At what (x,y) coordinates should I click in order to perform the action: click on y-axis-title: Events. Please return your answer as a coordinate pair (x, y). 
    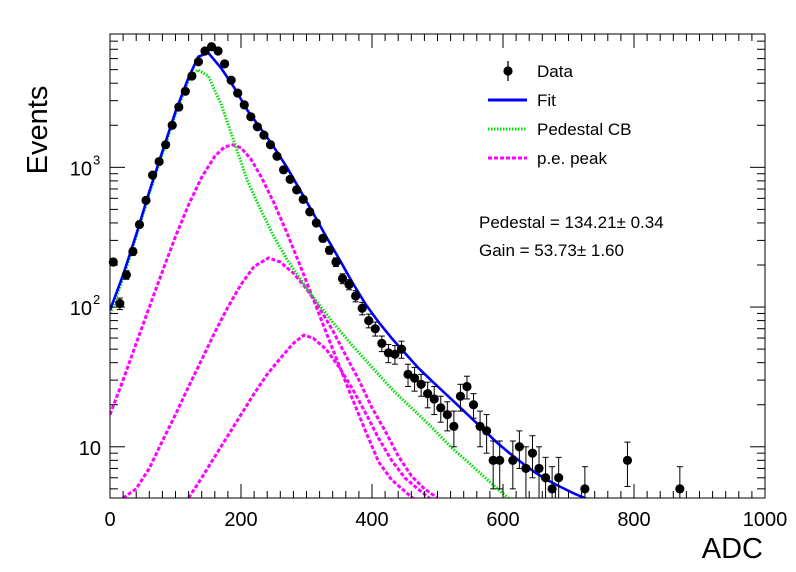
    Looking at the image, I should click on (38, 130).